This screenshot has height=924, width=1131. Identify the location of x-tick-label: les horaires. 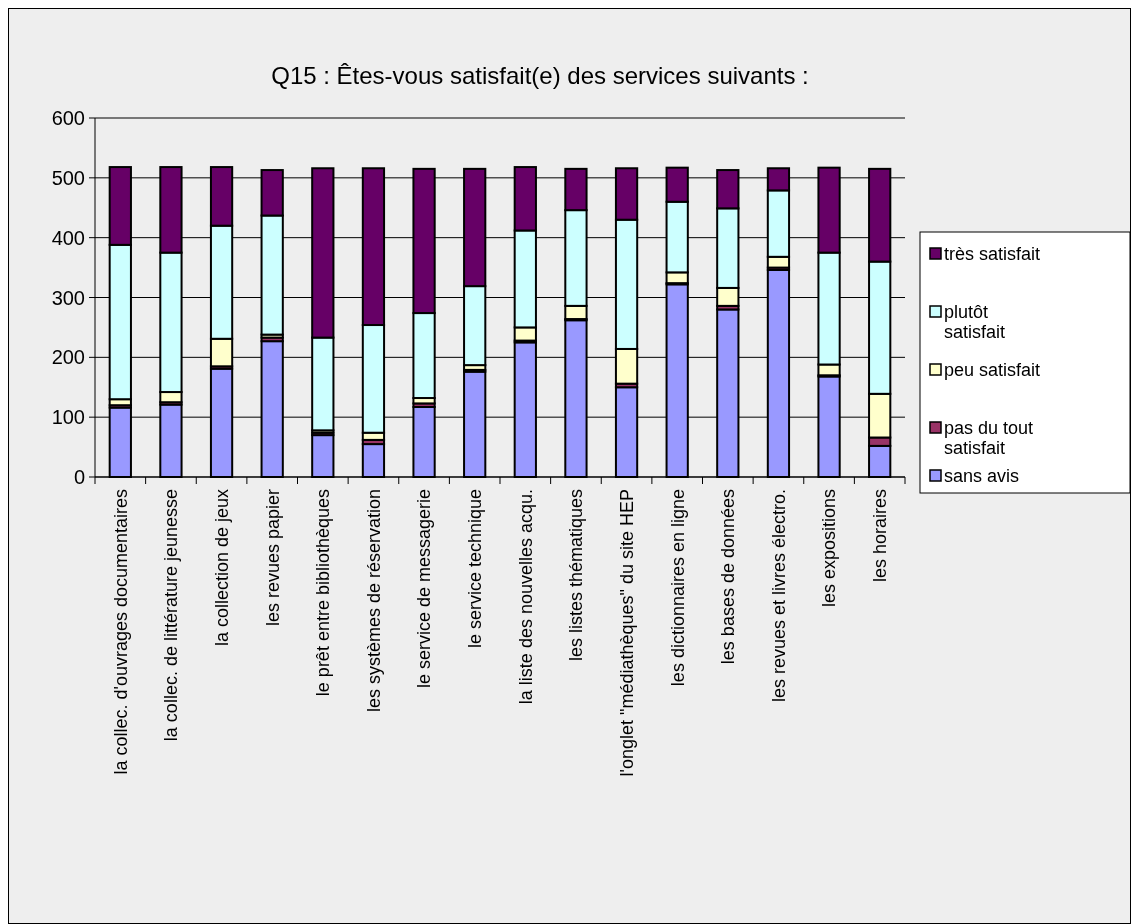
(879, 536).